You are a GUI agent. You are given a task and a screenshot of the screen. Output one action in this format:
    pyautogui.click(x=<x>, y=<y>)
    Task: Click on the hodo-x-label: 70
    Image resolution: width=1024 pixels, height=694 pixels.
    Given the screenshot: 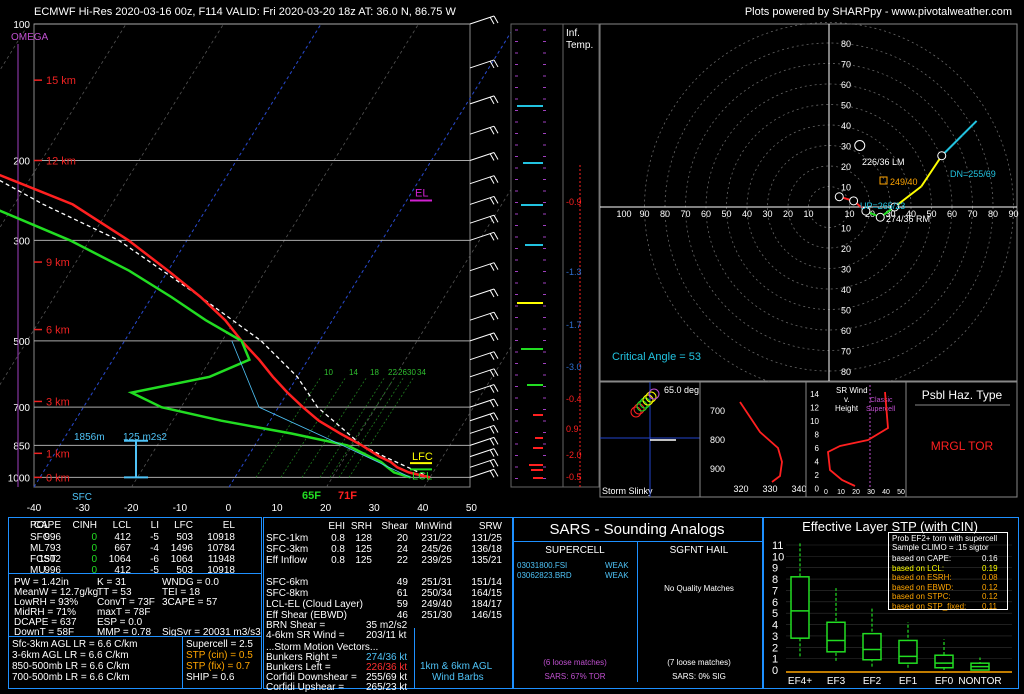 What is the action you would take?
    pyautogui.click(x=685, y=214)
    